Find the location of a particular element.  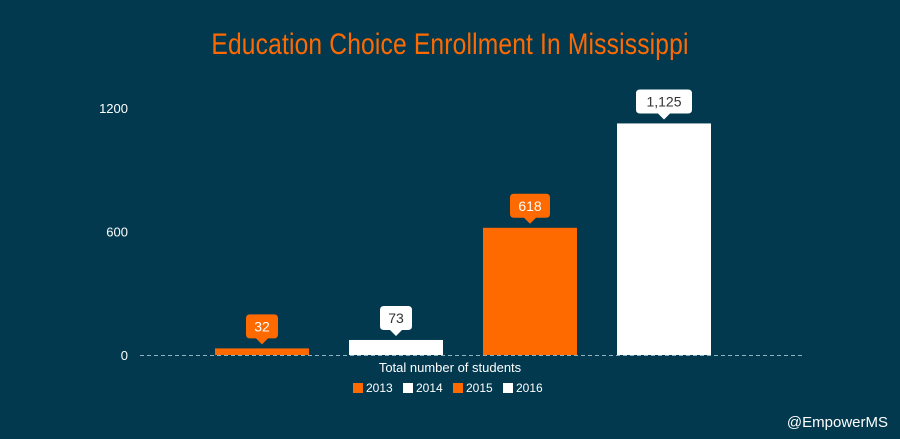

data-label-callout-2014 is located at coordinates (396, 320).